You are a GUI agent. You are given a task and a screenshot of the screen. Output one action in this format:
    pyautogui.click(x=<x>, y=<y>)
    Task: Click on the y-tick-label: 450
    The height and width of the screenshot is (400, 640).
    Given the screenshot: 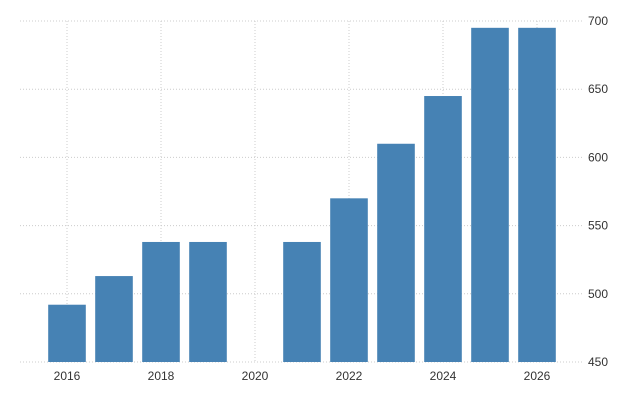 What is the action you would take?
    pyautogui.click(x=598, y=362)
    